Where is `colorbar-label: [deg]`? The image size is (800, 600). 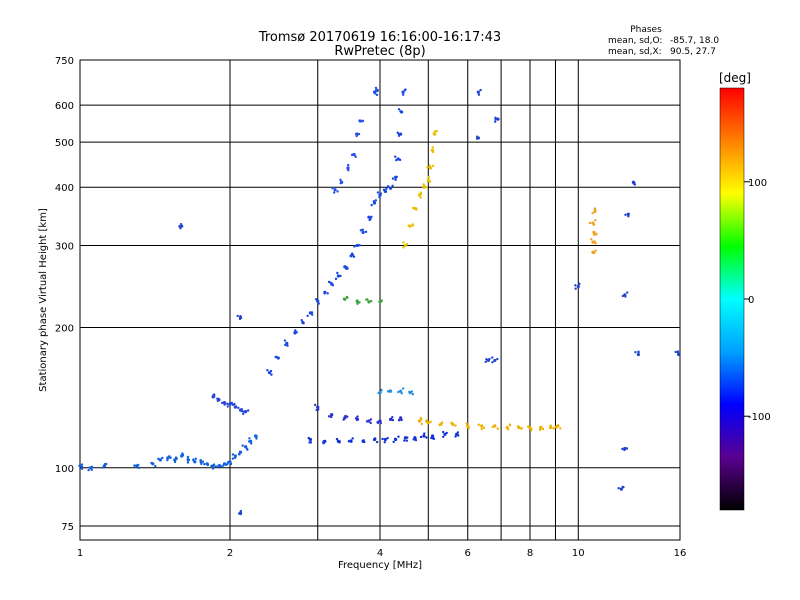
colorbar-label: [deg] is located at coordinates (735, 78).